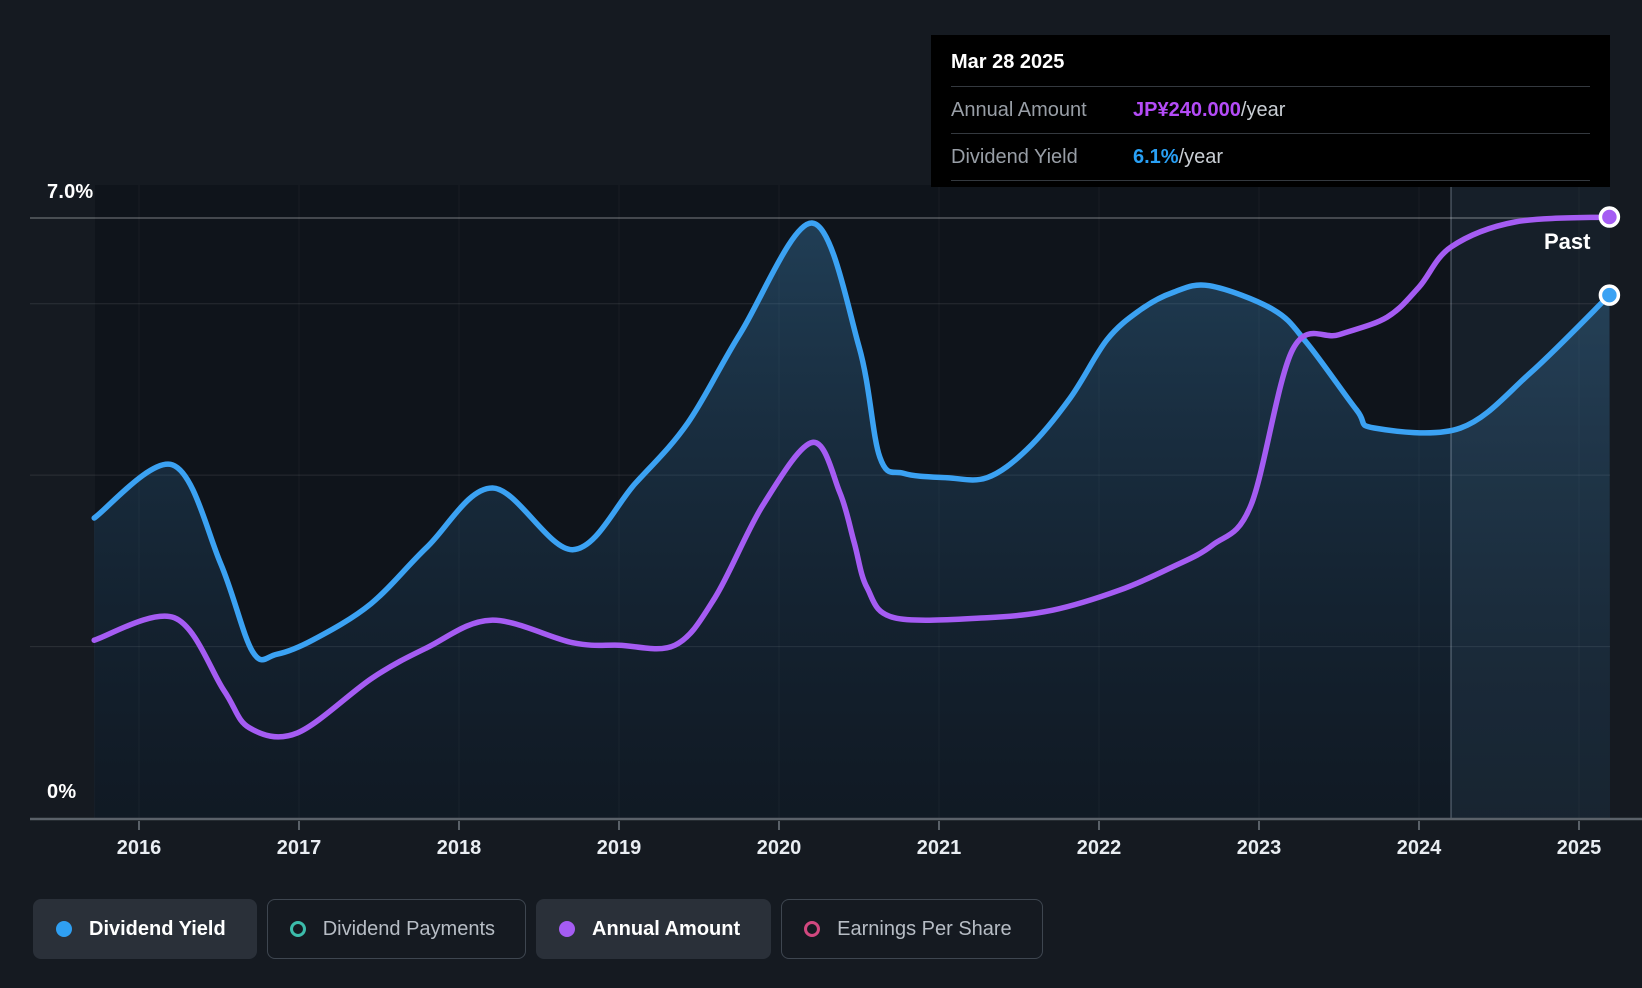  I want to click on legend-item-label: Annual Amount, so click(666, 928).